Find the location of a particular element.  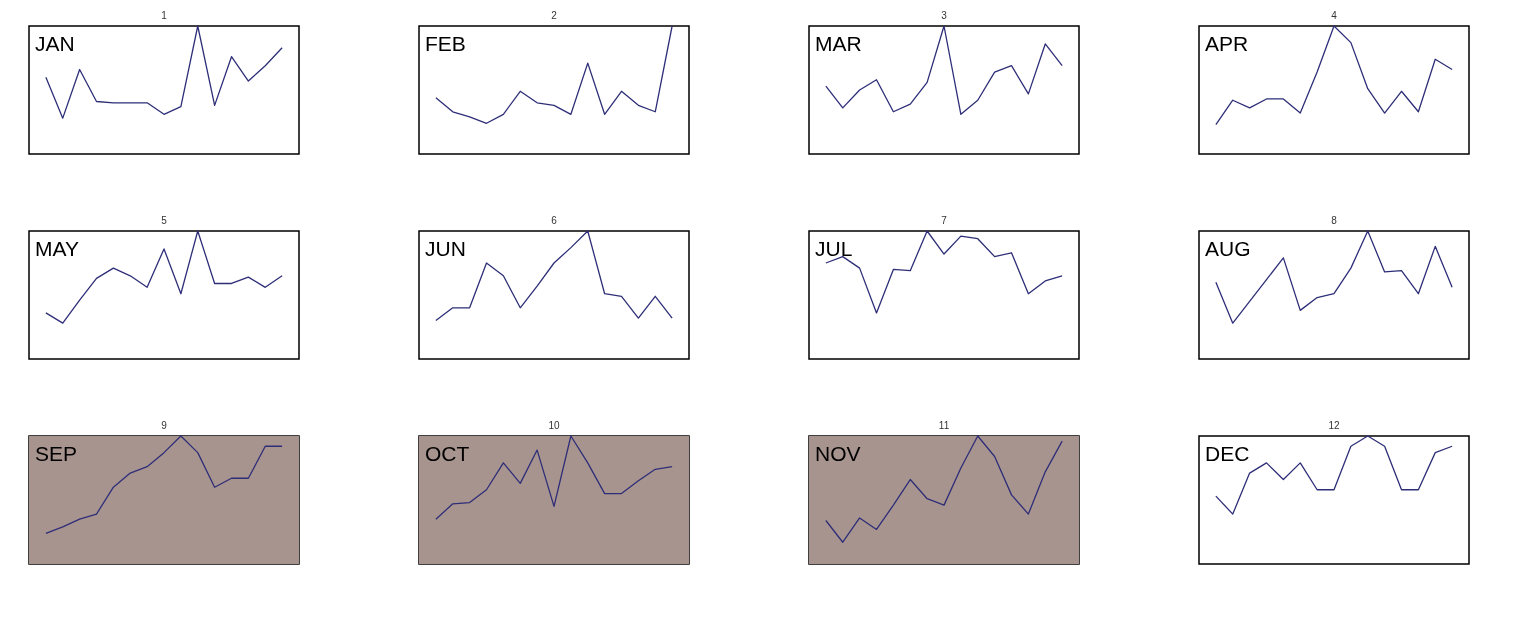

annotation: DEC is located at coordinates (1227, 453).